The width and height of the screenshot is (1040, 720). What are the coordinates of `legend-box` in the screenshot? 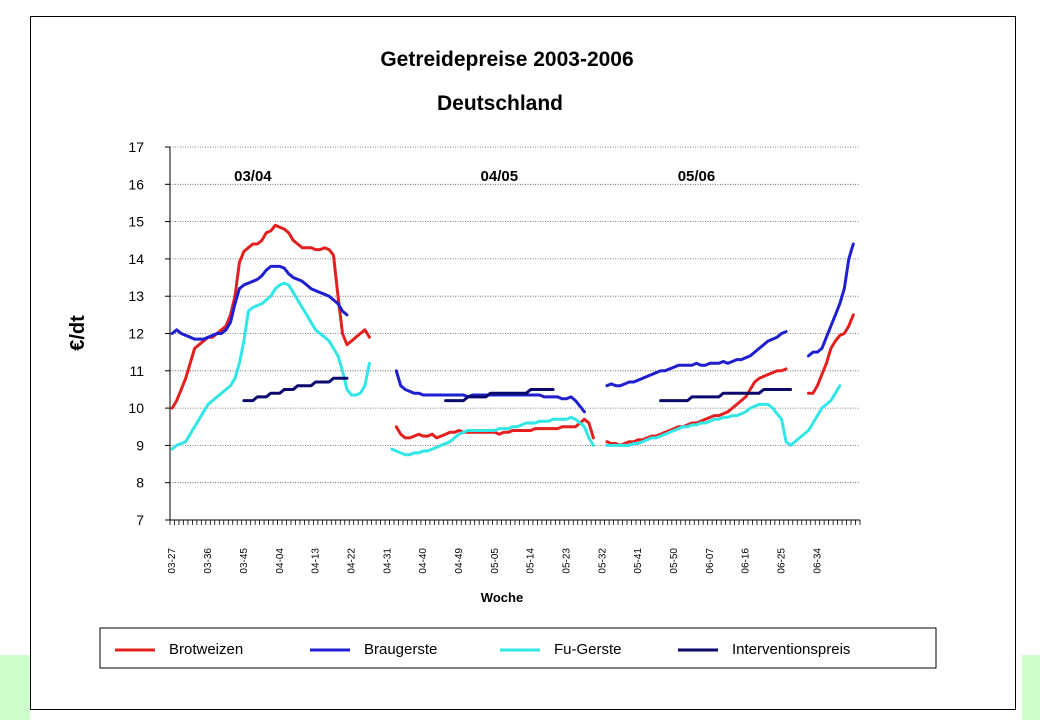 It's located at (518, 648).